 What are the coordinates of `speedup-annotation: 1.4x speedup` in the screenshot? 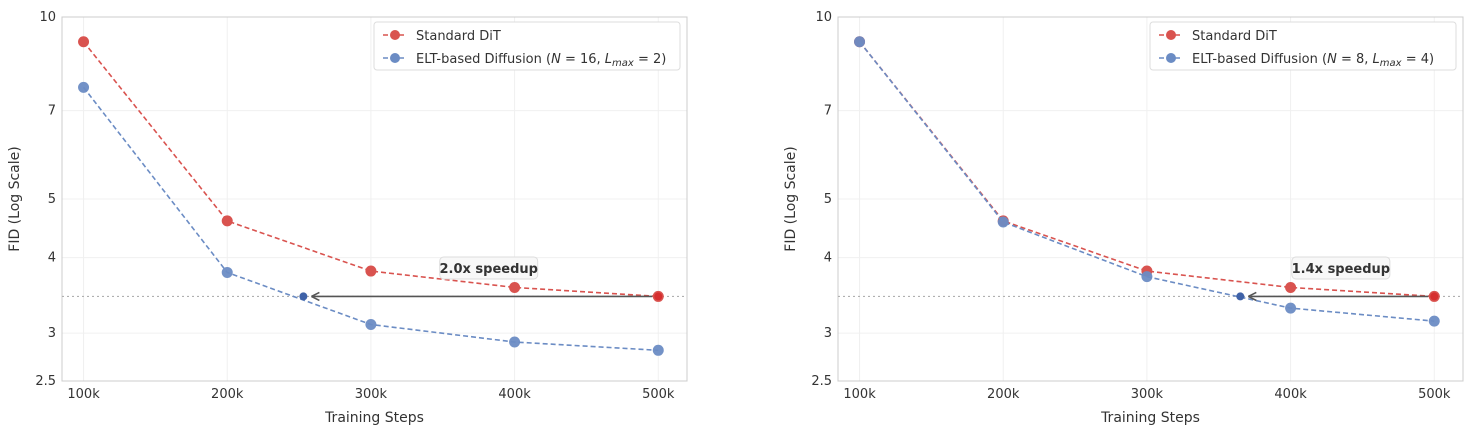 It's located at (1341, 269).